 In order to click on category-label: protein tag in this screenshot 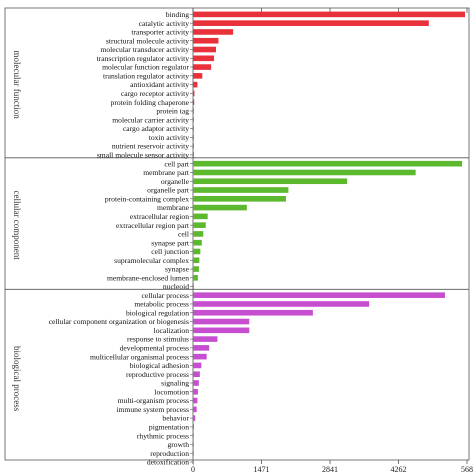, I will do `click(172, 111)`.